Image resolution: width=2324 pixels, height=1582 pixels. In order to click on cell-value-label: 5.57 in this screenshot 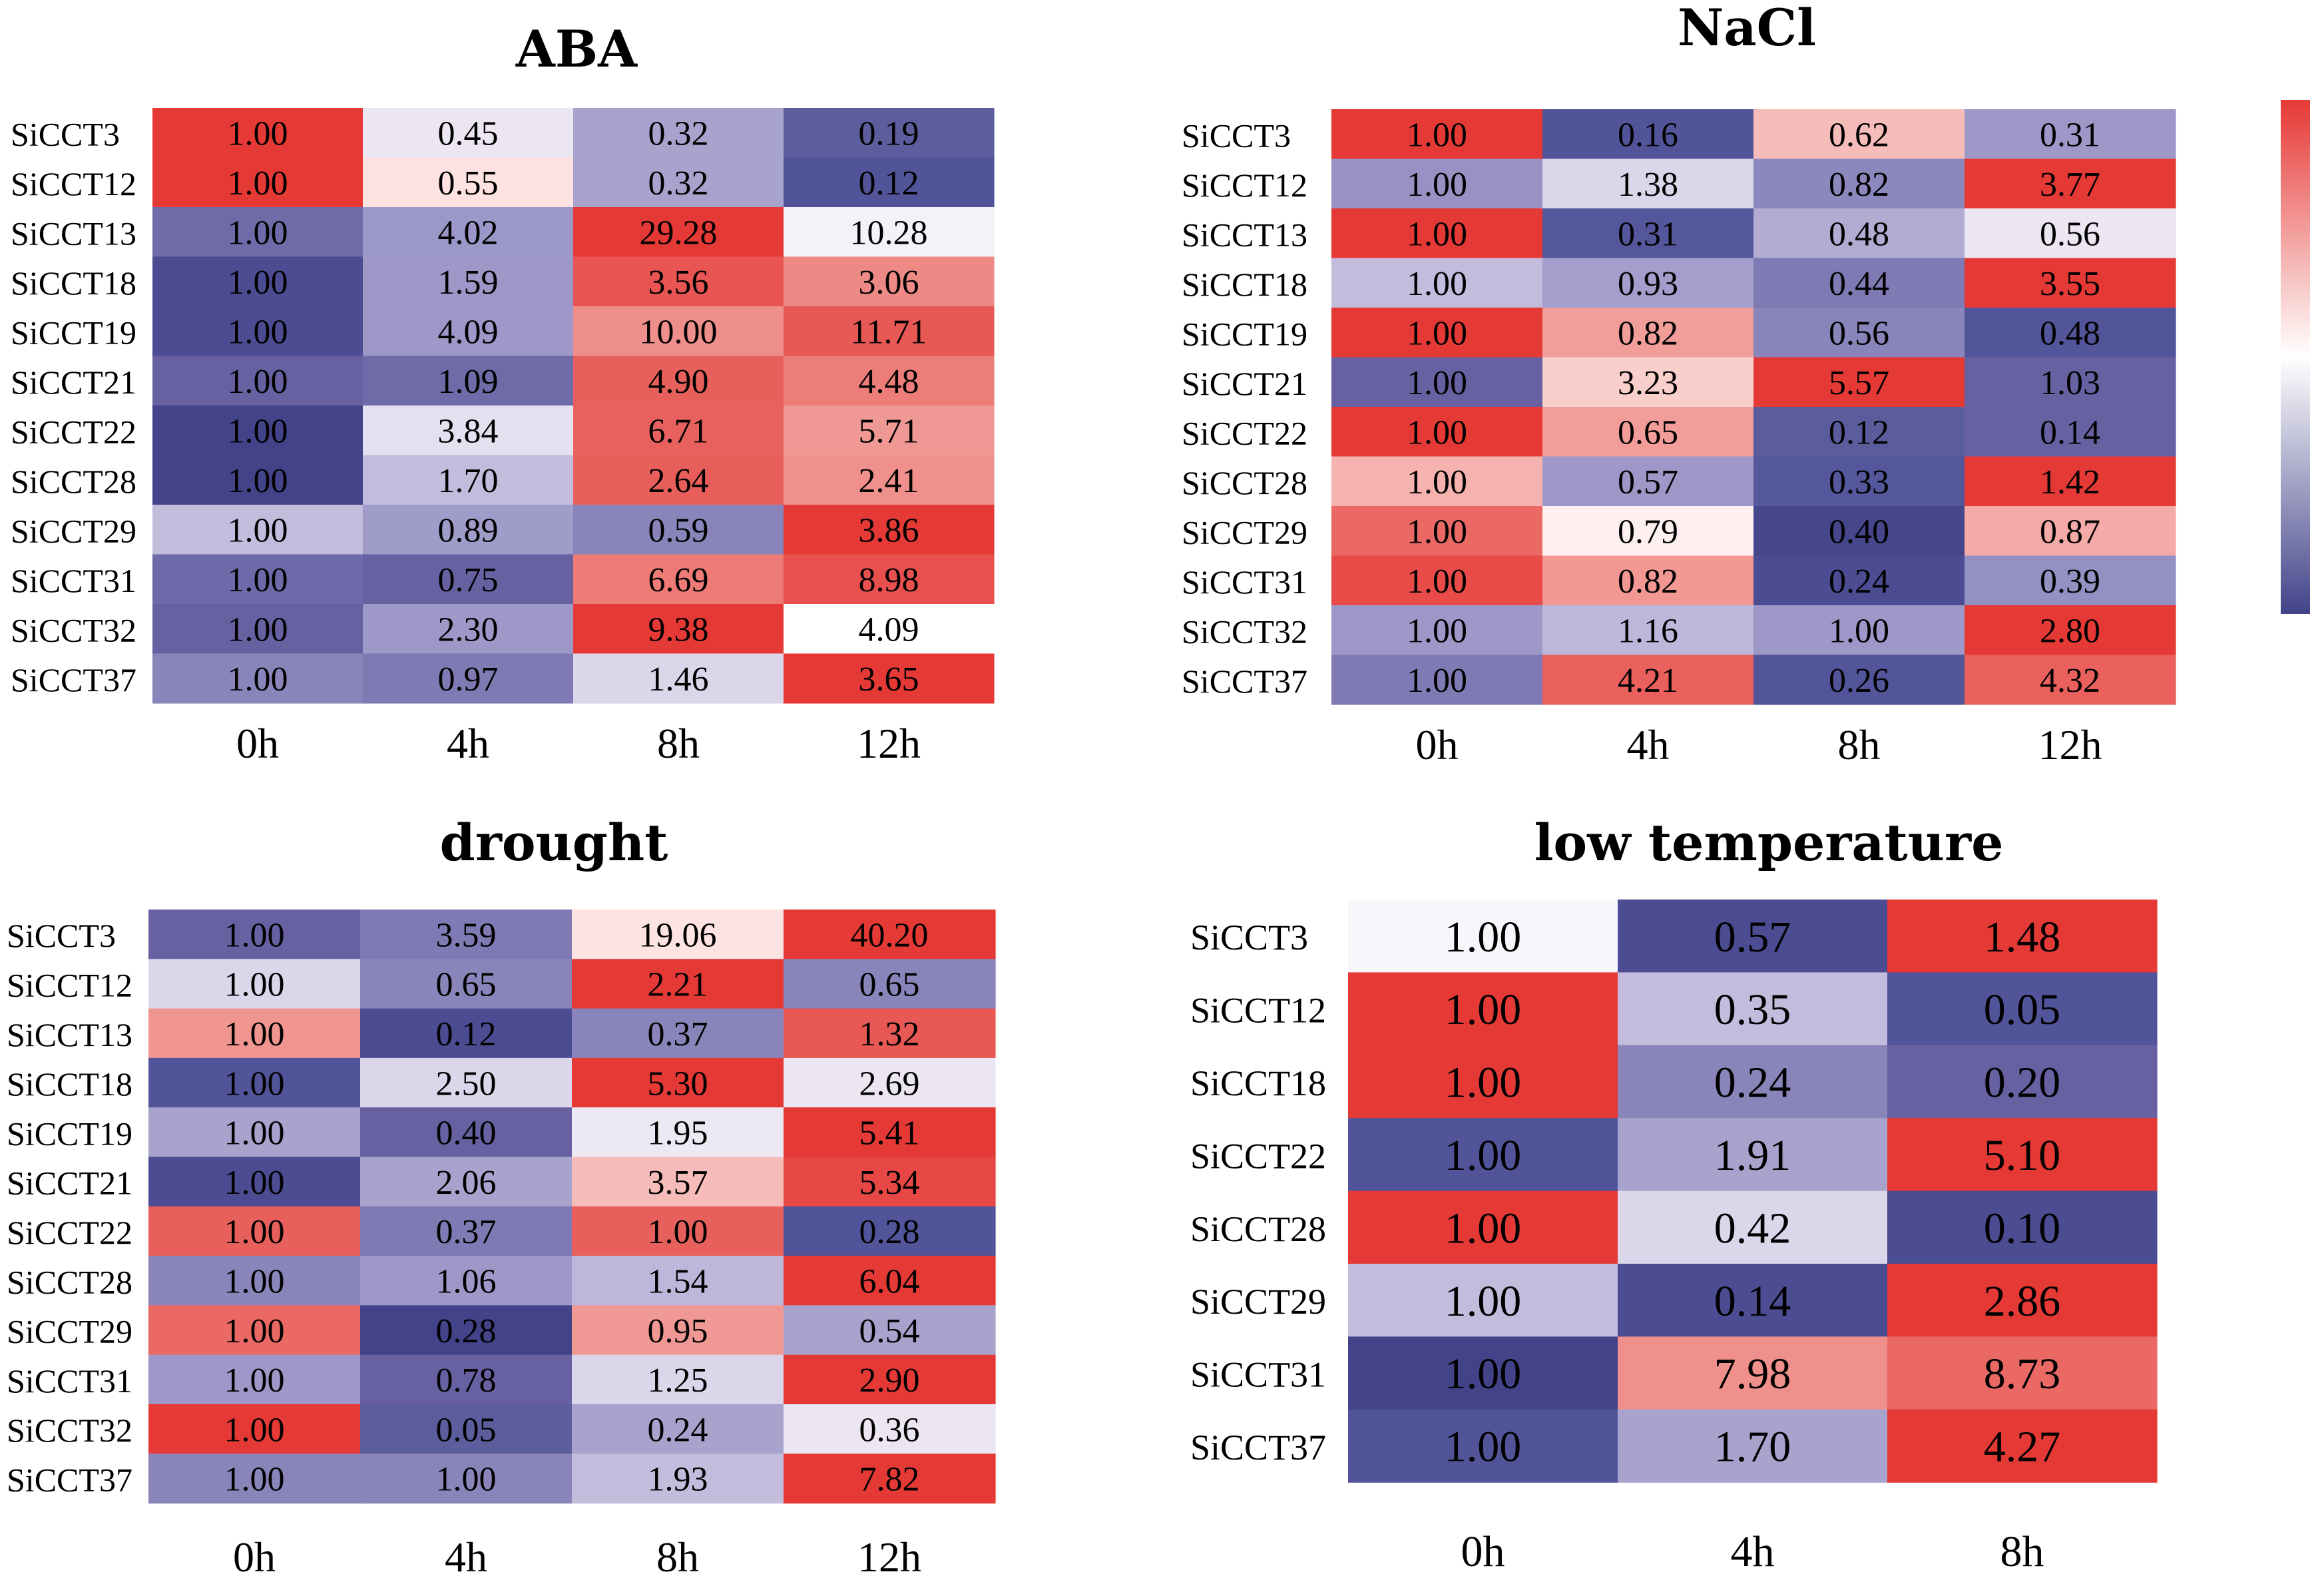, I will do `click(1859, 383)`.